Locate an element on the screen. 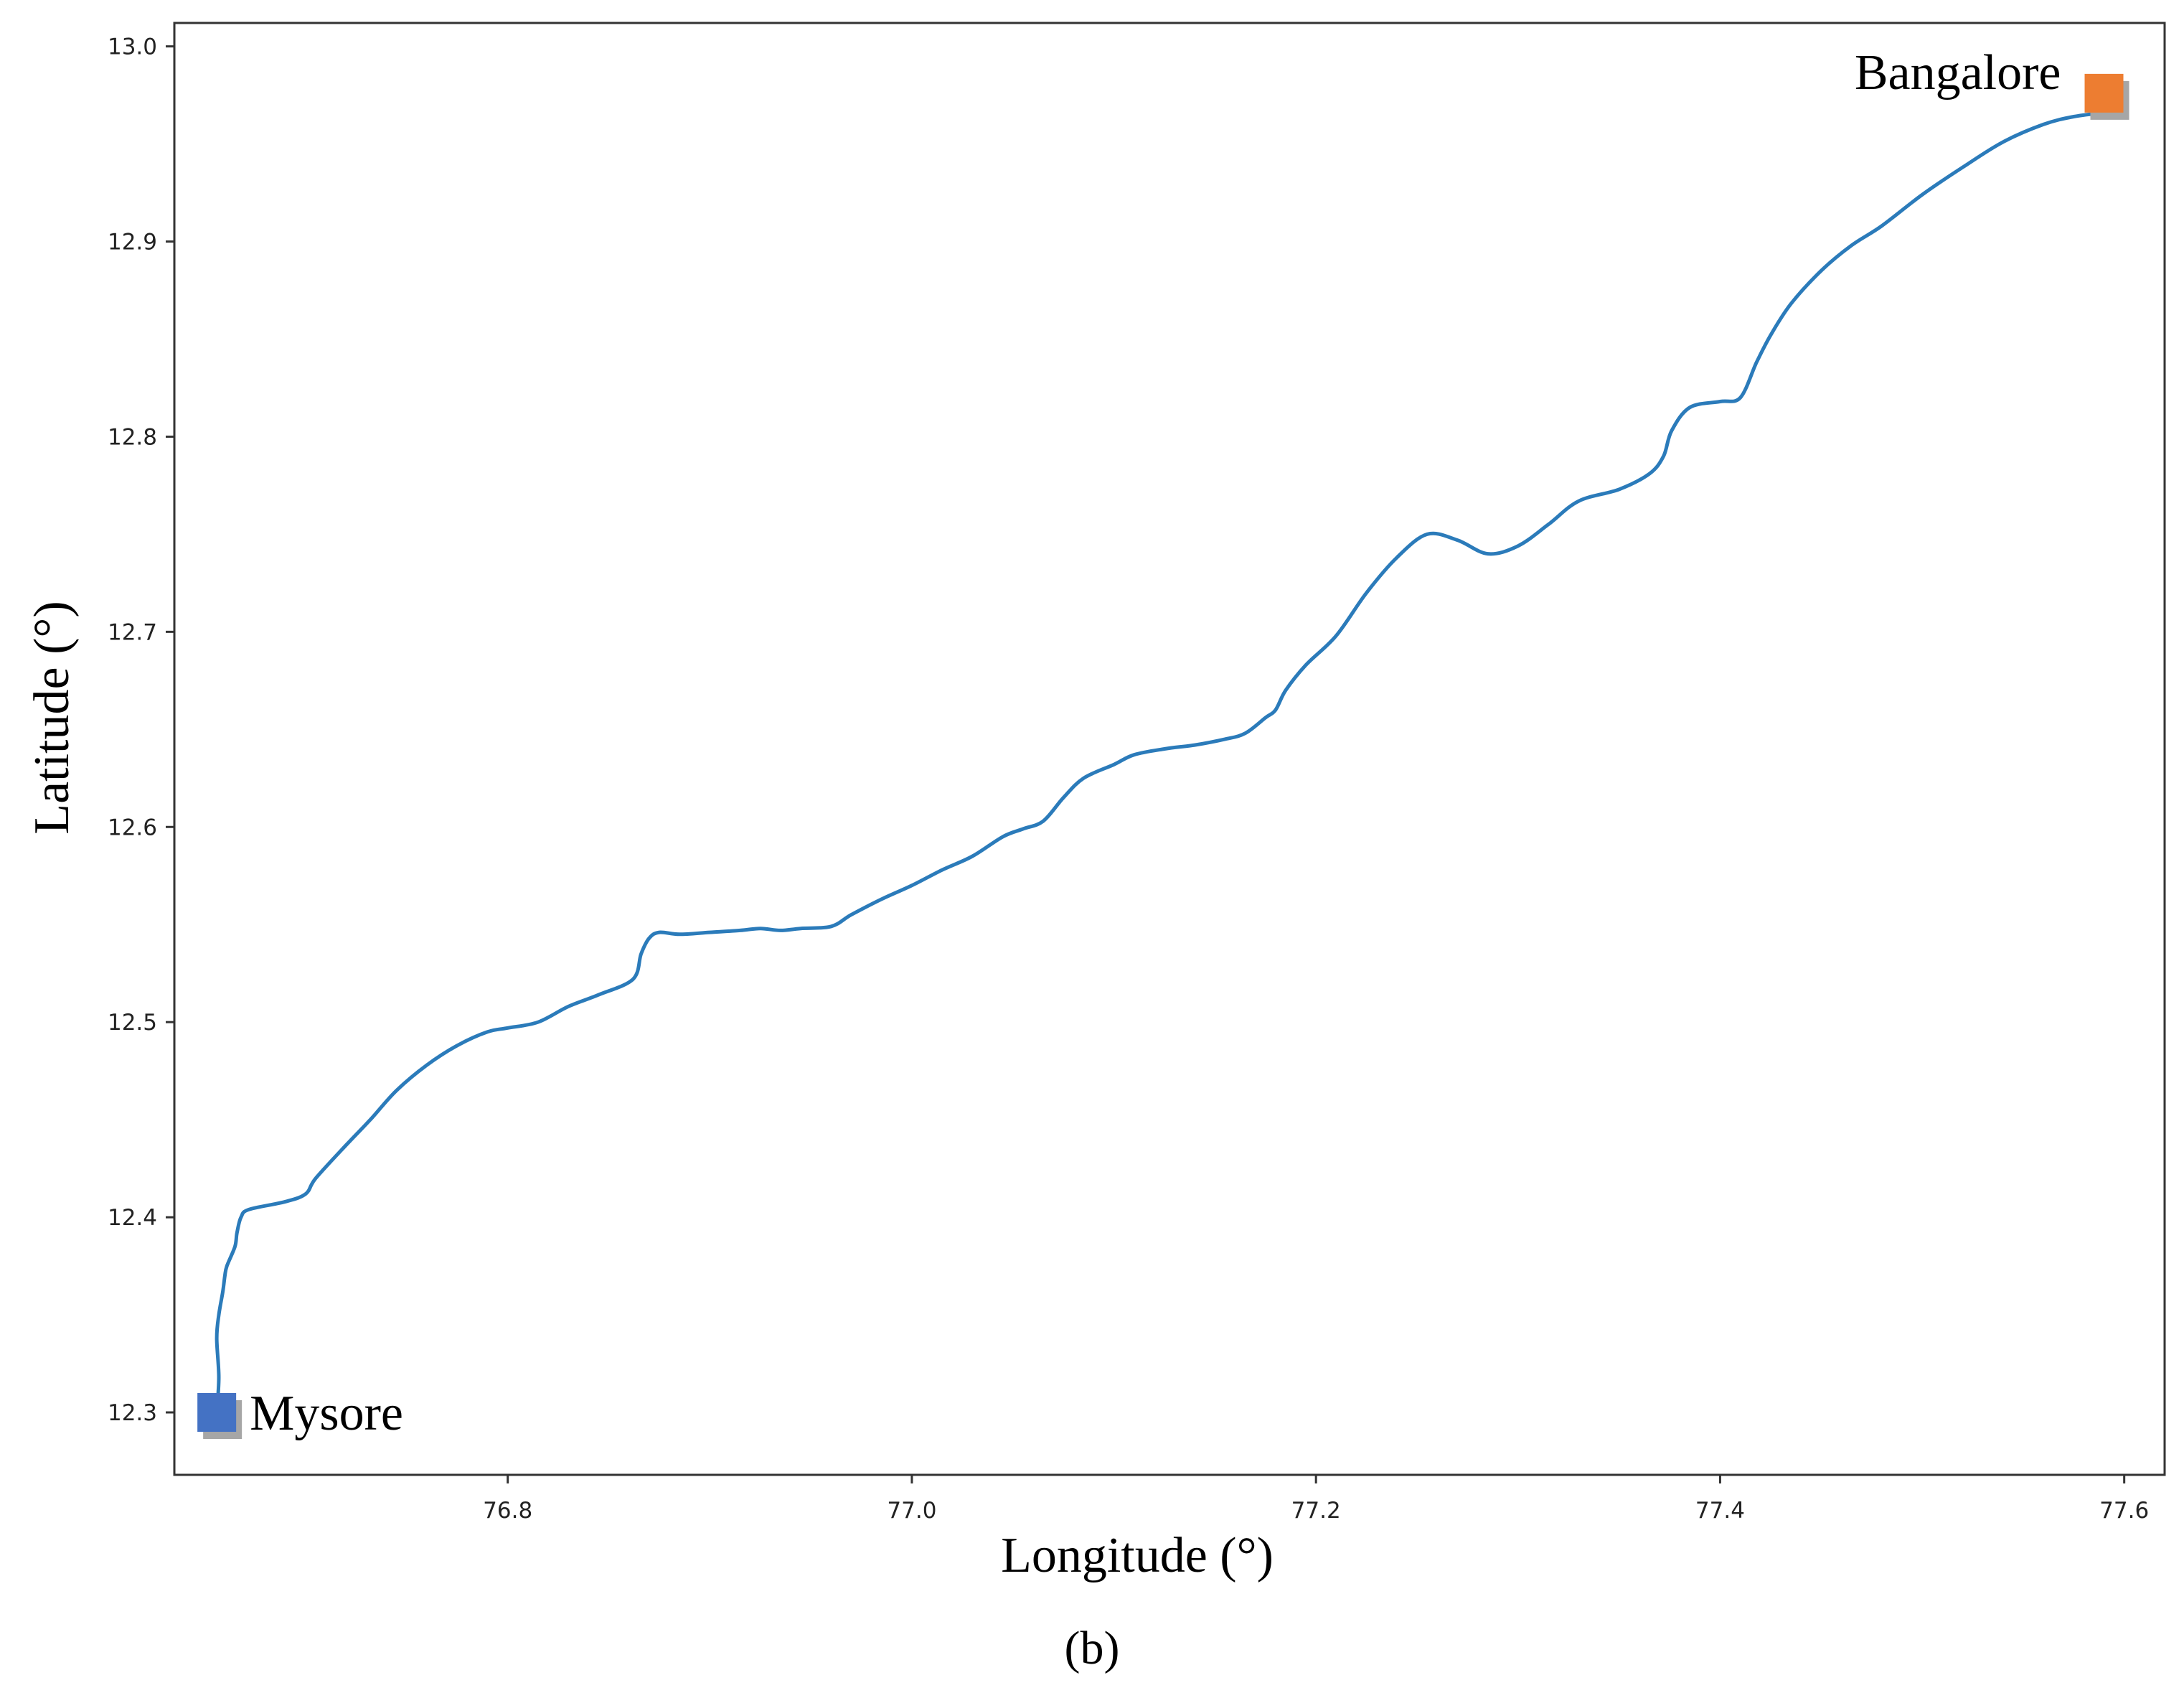 The height and width of the screenshot is (1688, 2184). x-tick-label: 77.2 is located at coordinates (1316, 1511).